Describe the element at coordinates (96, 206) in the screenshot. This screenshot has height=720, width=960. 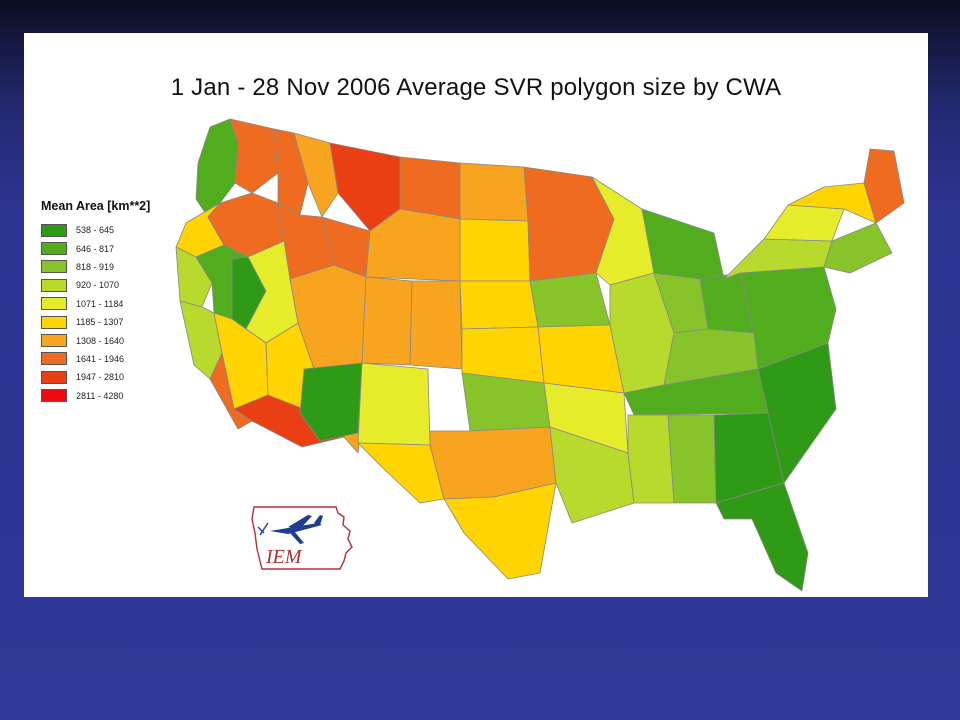
I see `legend-title: Mean Area [km**2]` at that location.